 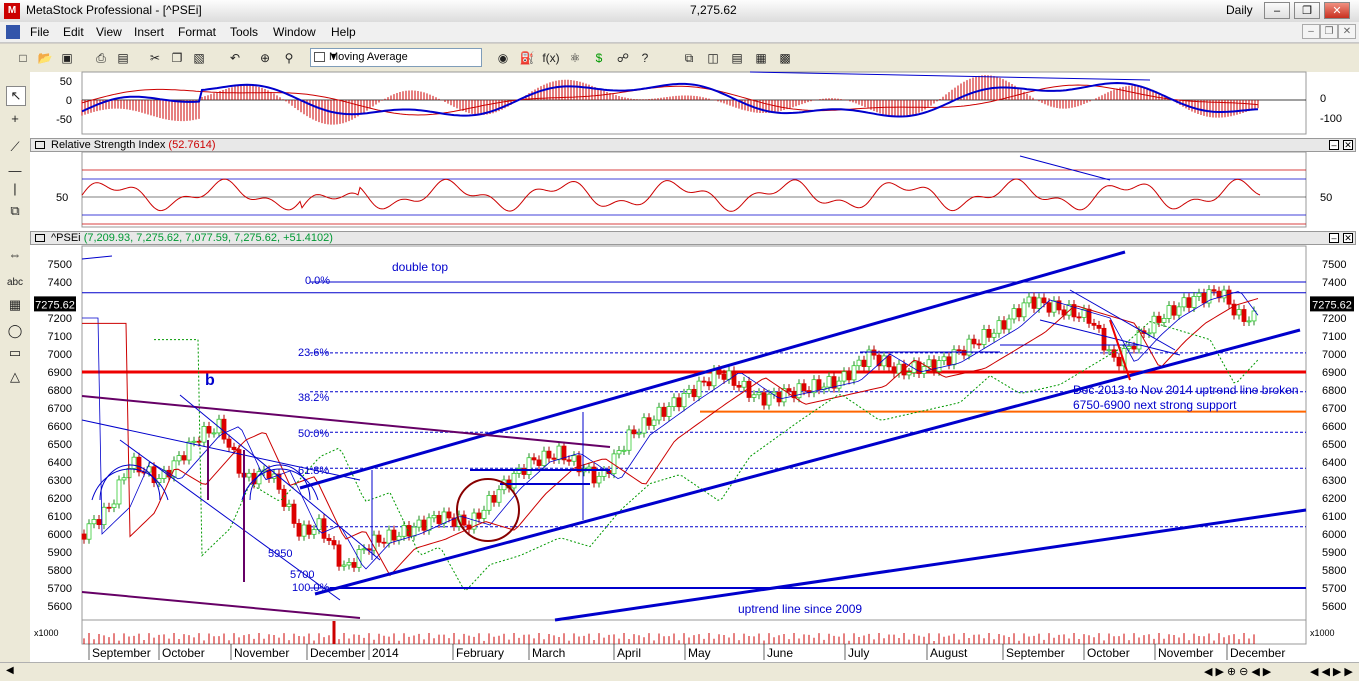 What do you see at coordinates (623, 58) in the screenshot?
I see `binoculars-icon: ☍` at bounding box center [623, 58].